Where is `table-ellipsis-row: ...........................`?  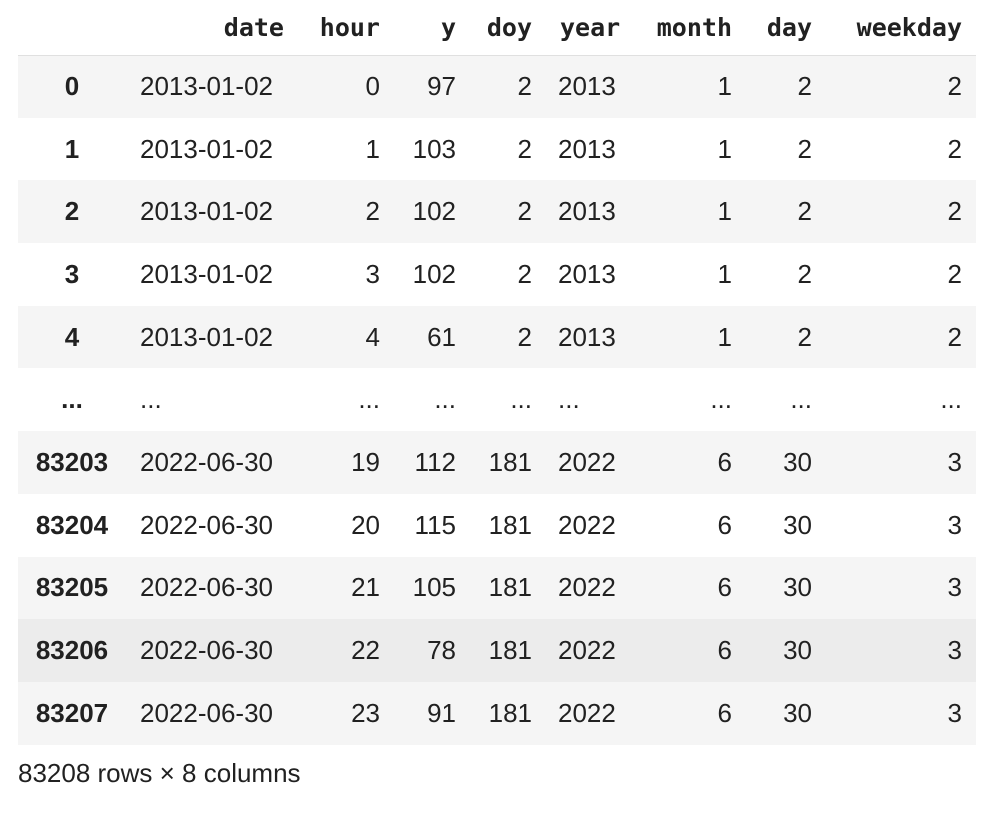 table-ellipsis-row: ........................... is located at coordinates (497, 400).